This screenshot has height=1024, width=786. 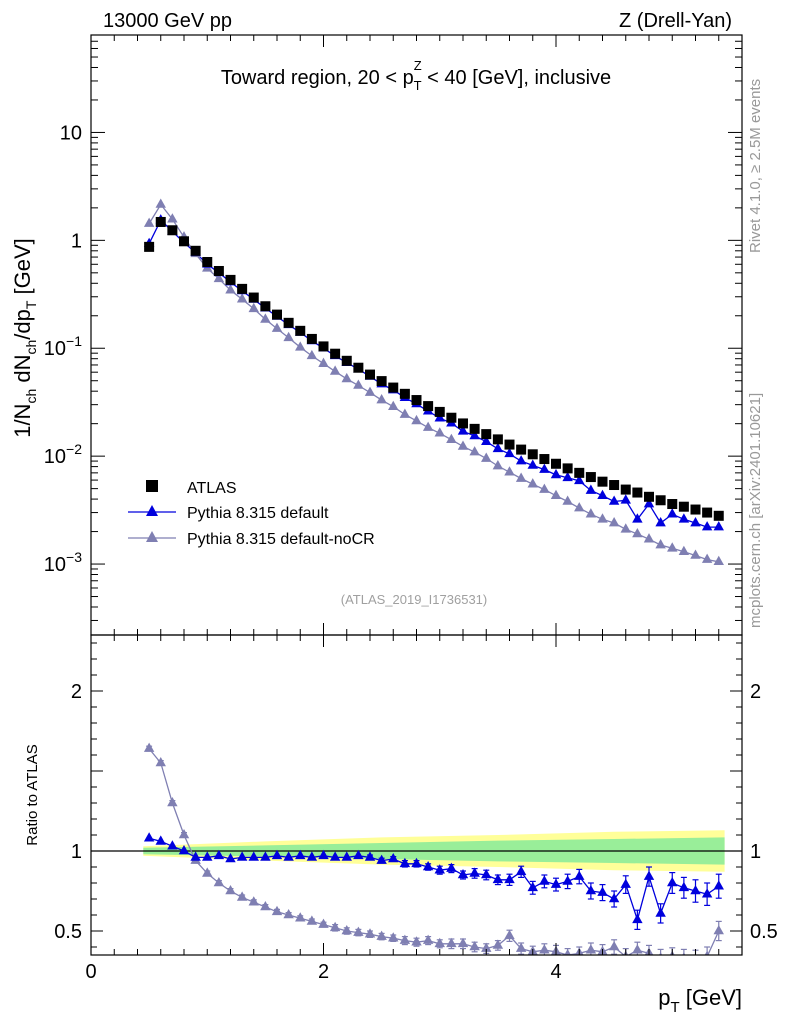 What do you see at coordinates (764, 932) in the screenshot?
I see `ratio-y-tick-label-right: 0.5` at bounding box center [764, 932].